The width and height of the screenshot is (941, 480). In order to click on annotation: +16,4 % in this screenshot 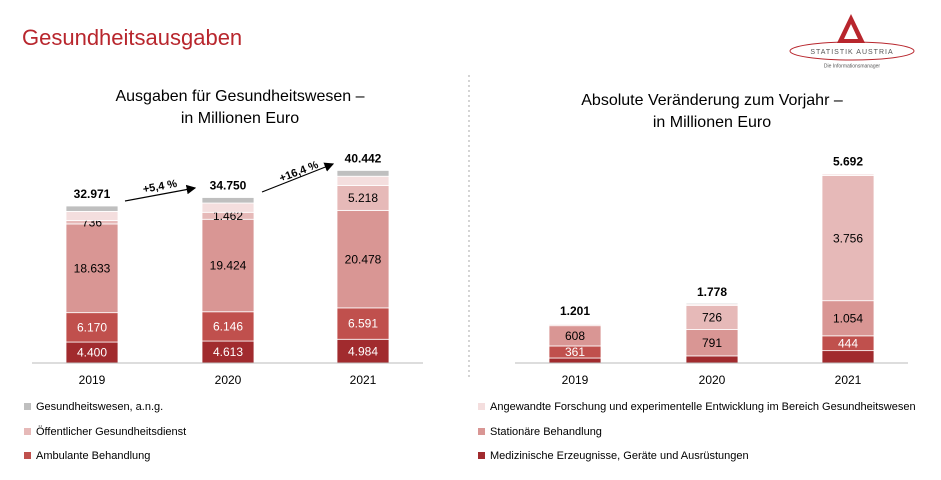, I will do `click(299, 172)`.